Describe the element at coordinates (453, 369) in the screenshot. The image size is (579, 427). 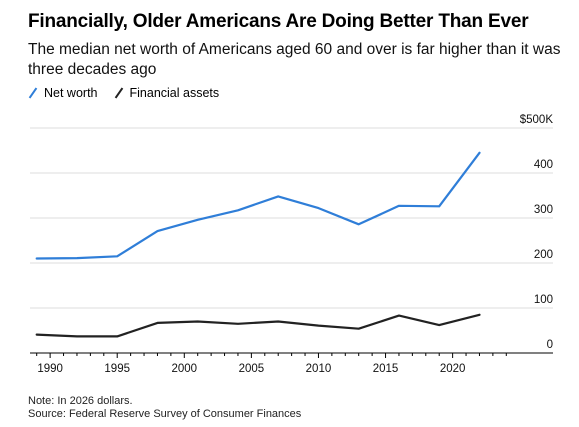
I see `x-tick-label-2020: 2020` at that location.